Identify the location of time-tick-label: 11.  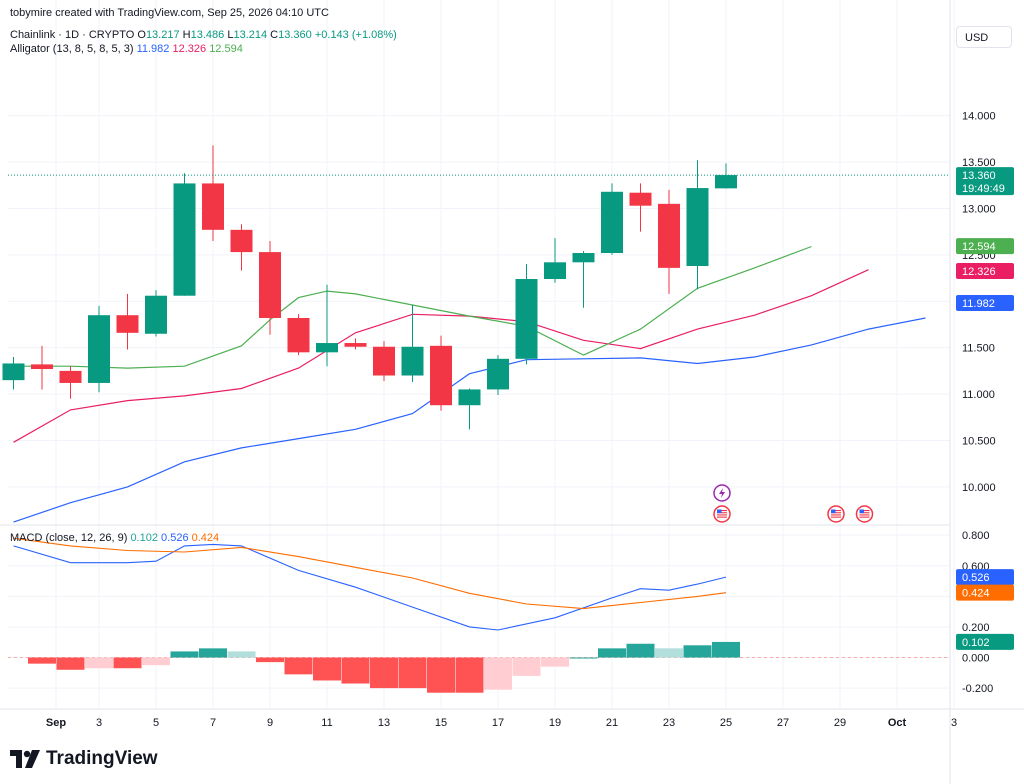
(326, 723).